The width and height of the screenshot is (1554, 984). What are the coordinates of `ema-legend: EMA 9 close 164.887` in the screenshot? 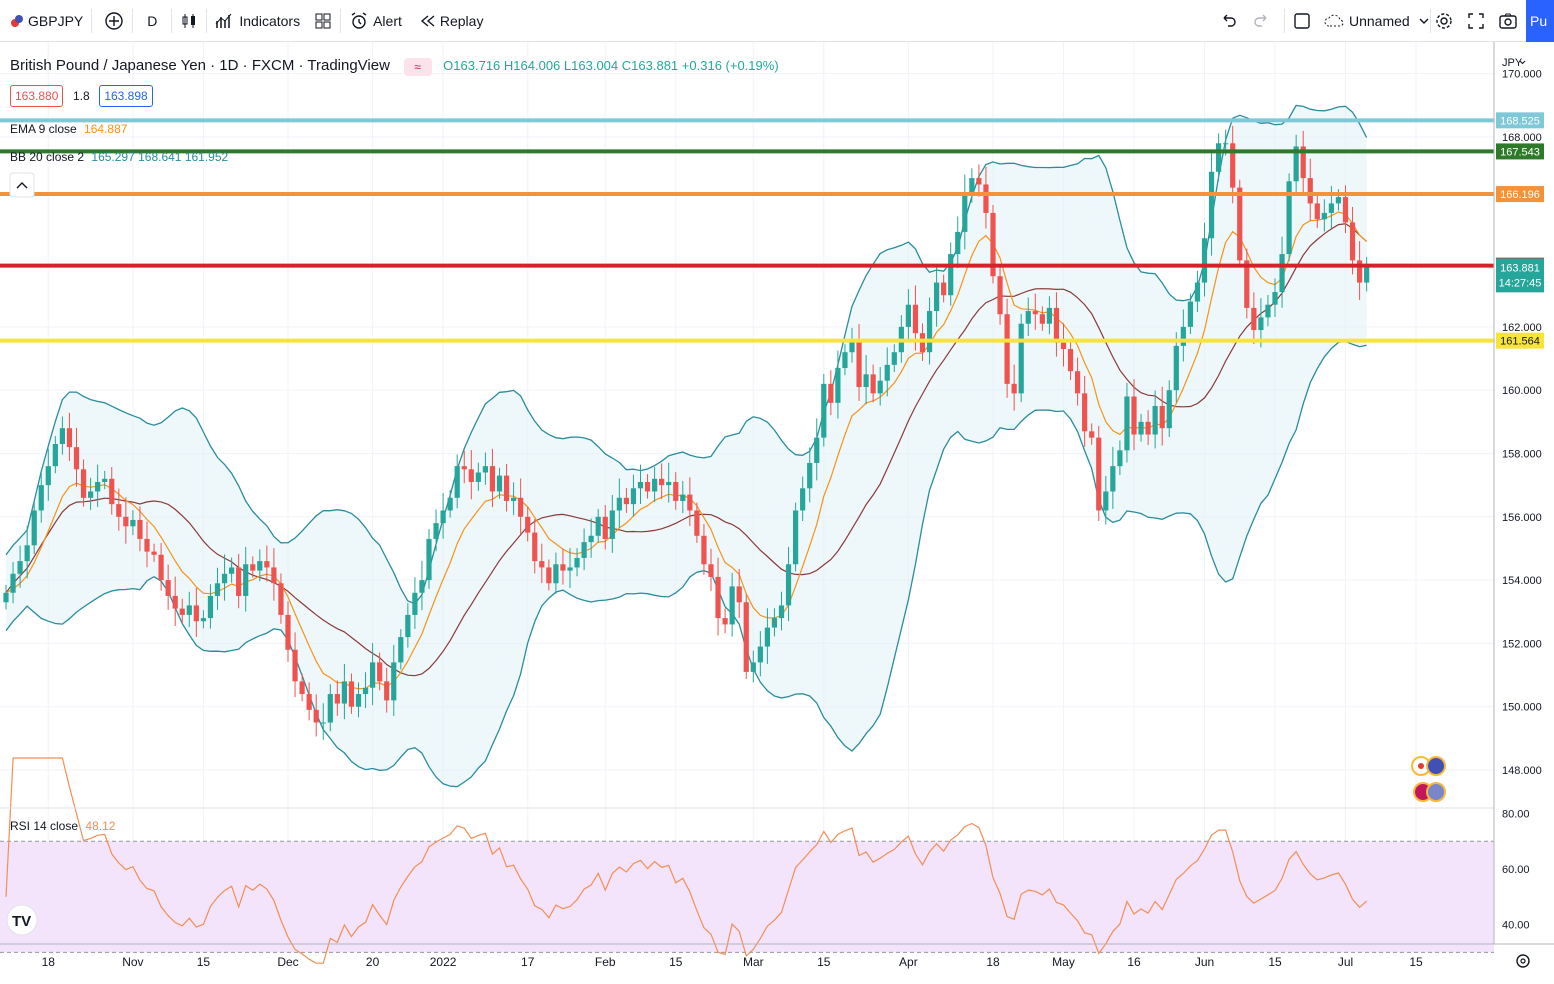 It's located at (68, 129).